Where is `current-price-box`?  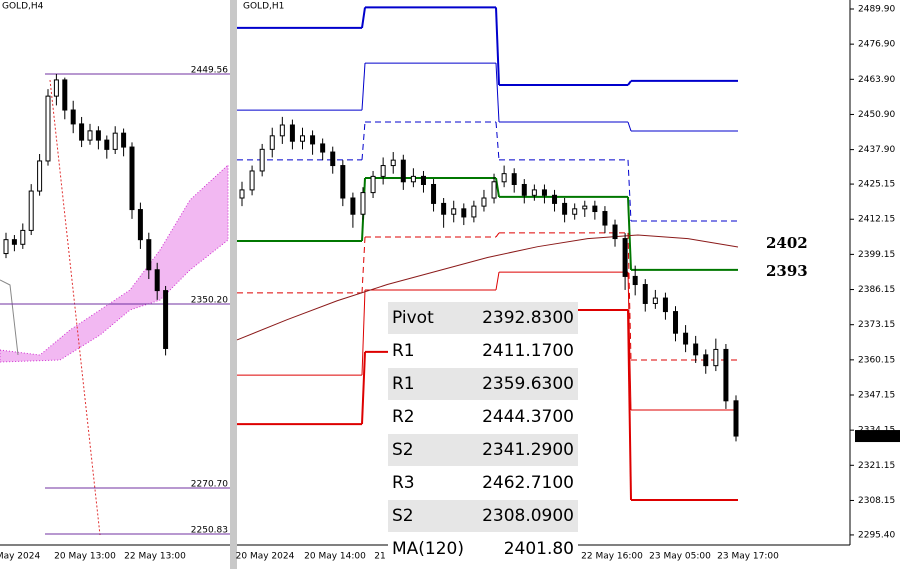 current-price-box is located at coordinates (877, 436).